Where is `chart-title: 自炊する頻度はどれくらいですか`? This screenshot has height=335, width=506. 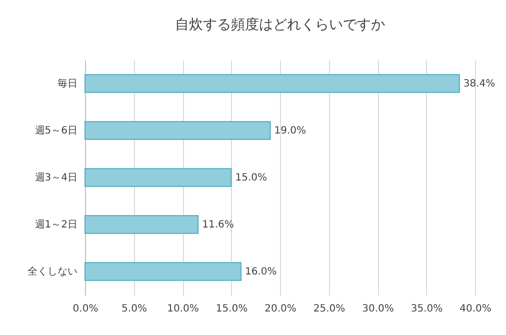
chart-title: 自炊する頻度はどれくらいですか is located at coordinates (280, 25).